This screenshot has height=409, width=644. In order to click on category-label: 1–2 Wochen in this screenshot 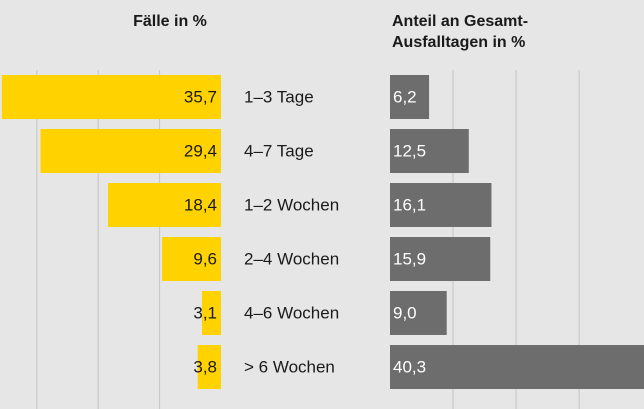, I will do `click(291, 204)`.